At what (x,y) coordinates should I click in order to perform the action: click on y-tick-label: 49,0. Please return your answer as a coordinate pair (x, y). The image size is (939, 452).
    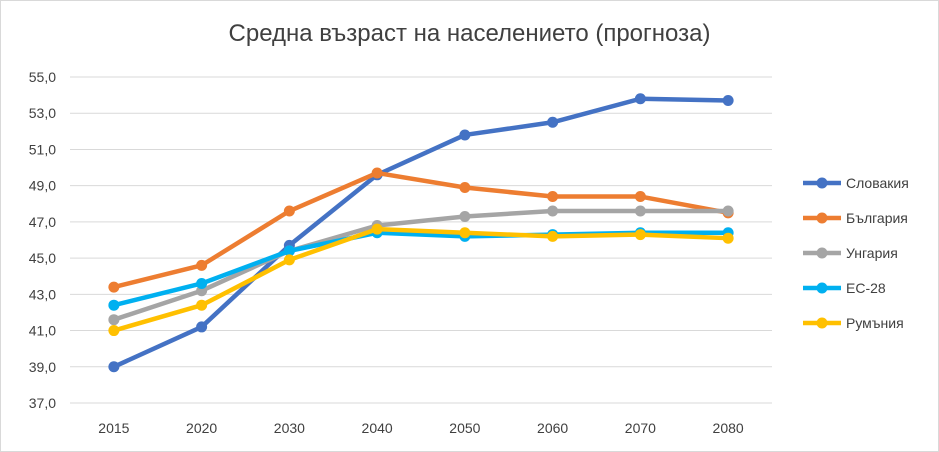
    Looking at the image, I should click on (42, 186).